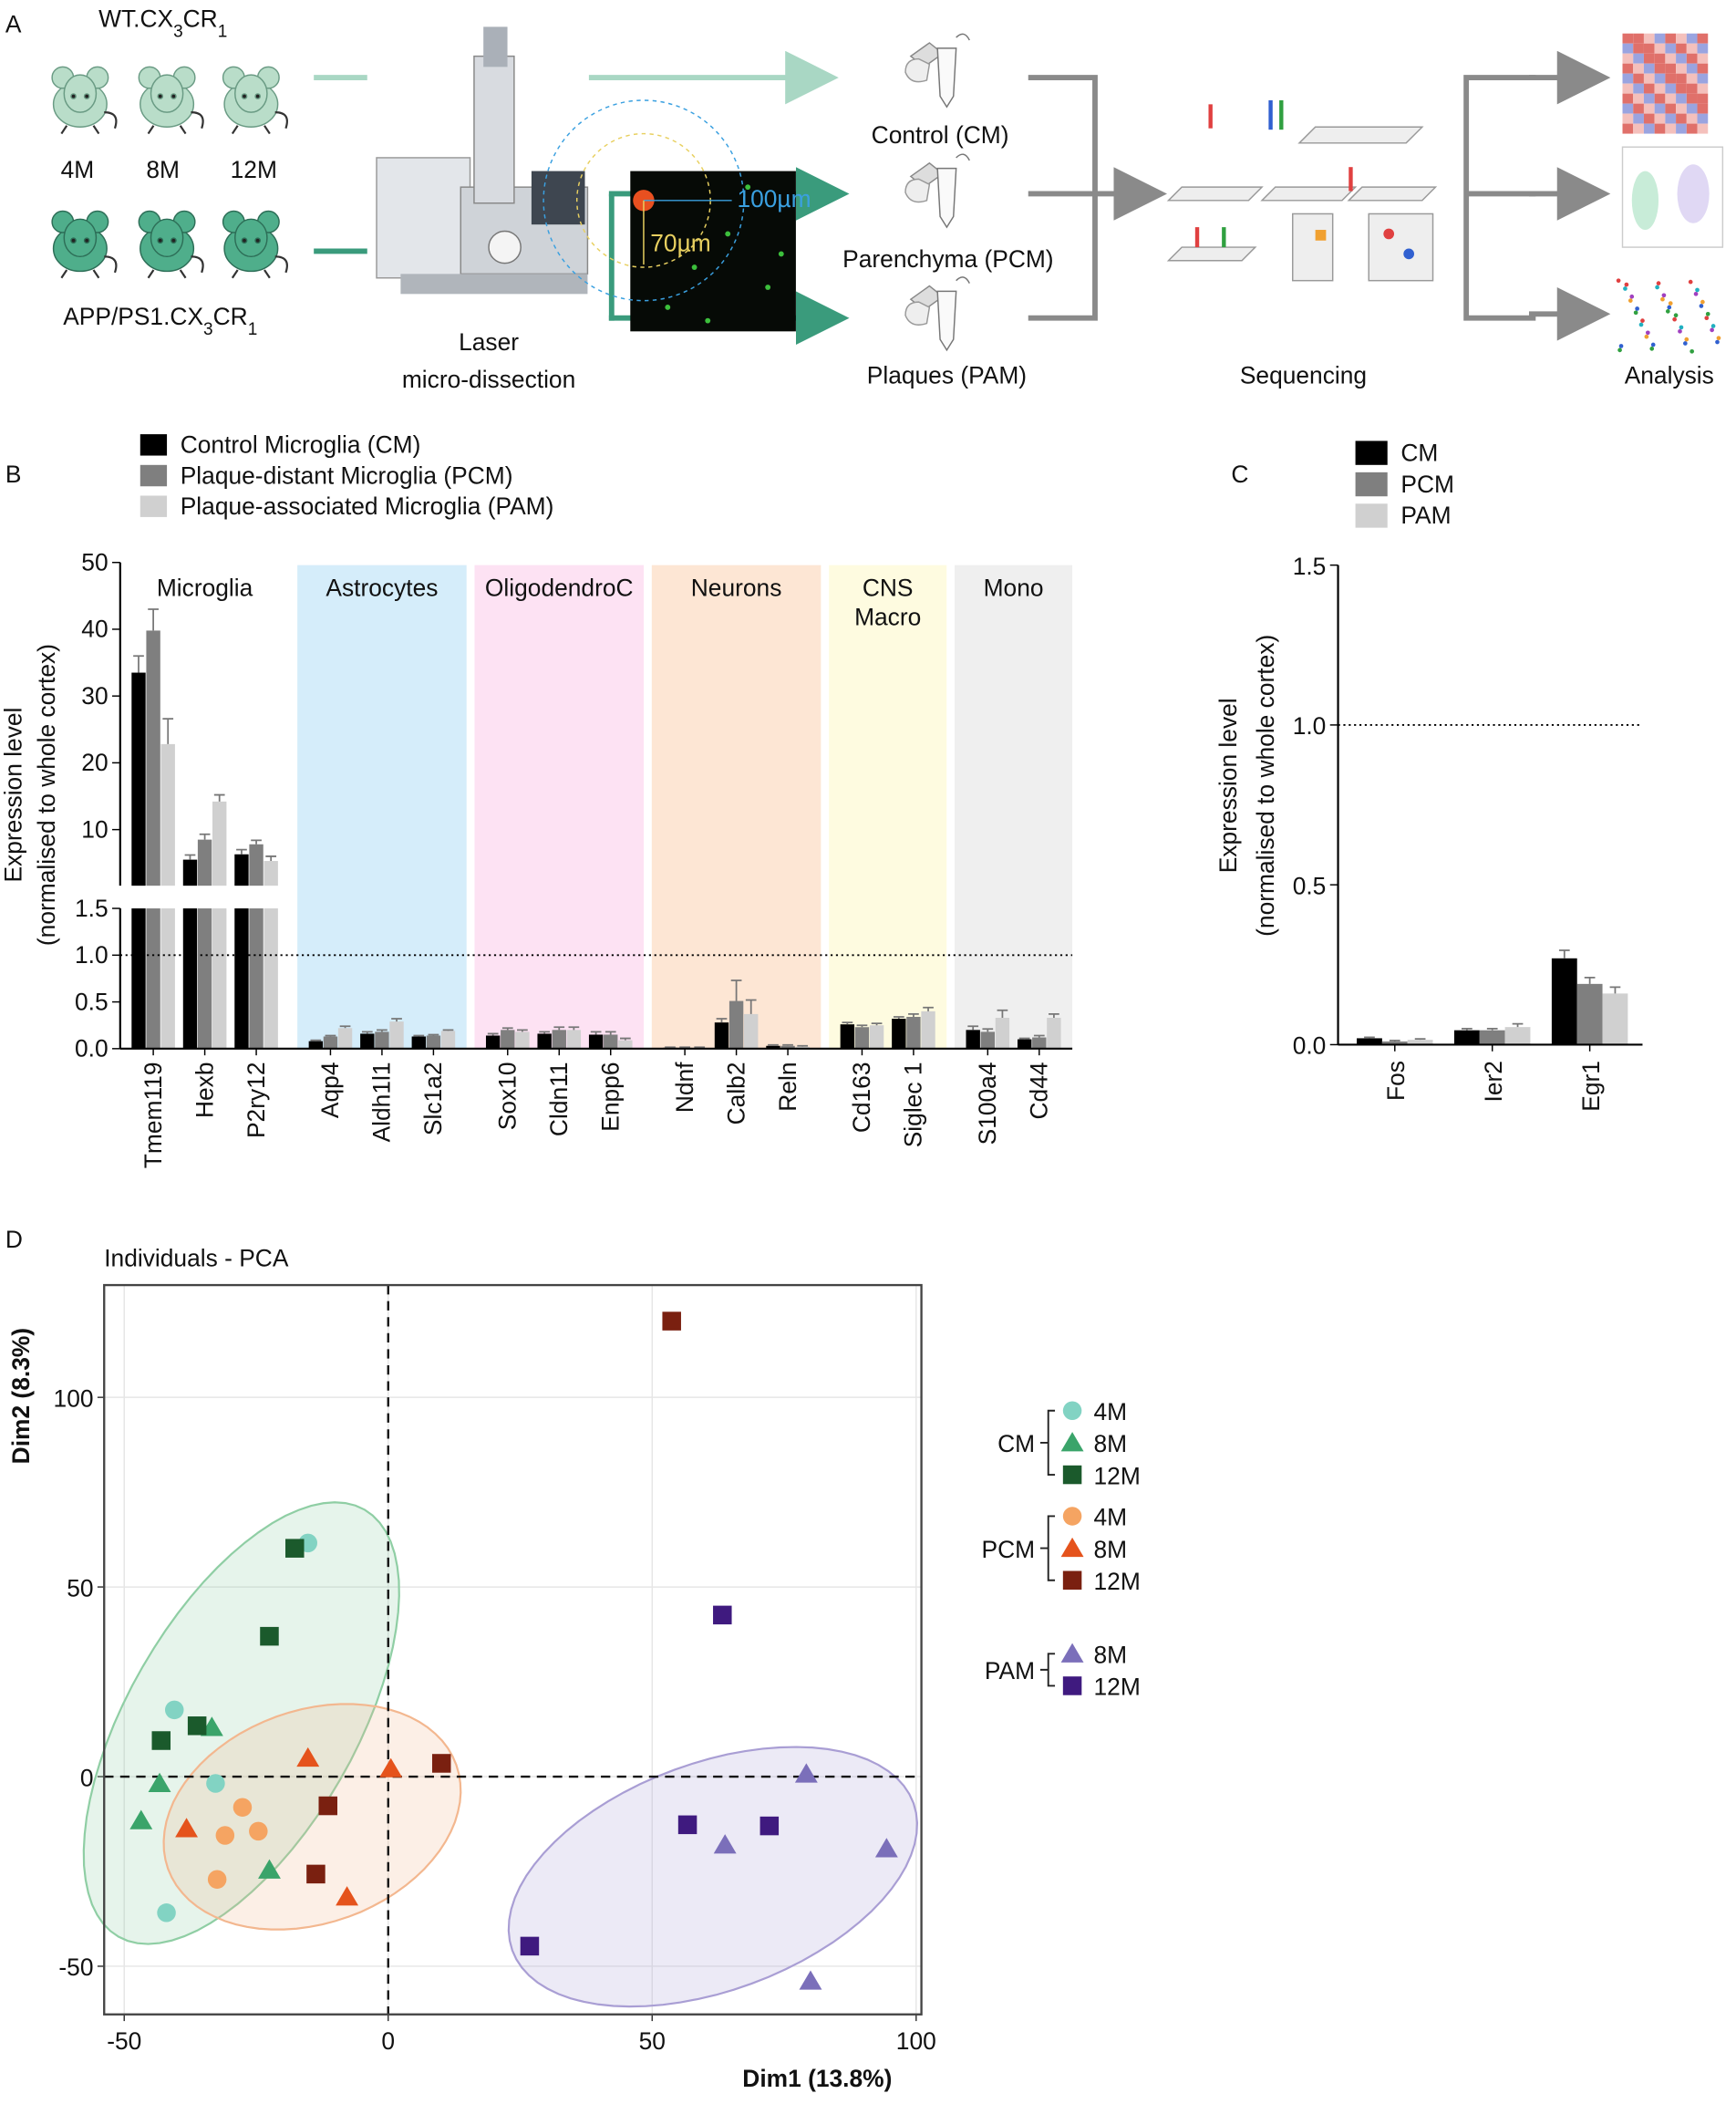 Image resolution: width=1736 pixels, height=2104 pixels. Describe the element at coordinates (223, 32) in the screenshot. I see `label-part: 1` at that location.